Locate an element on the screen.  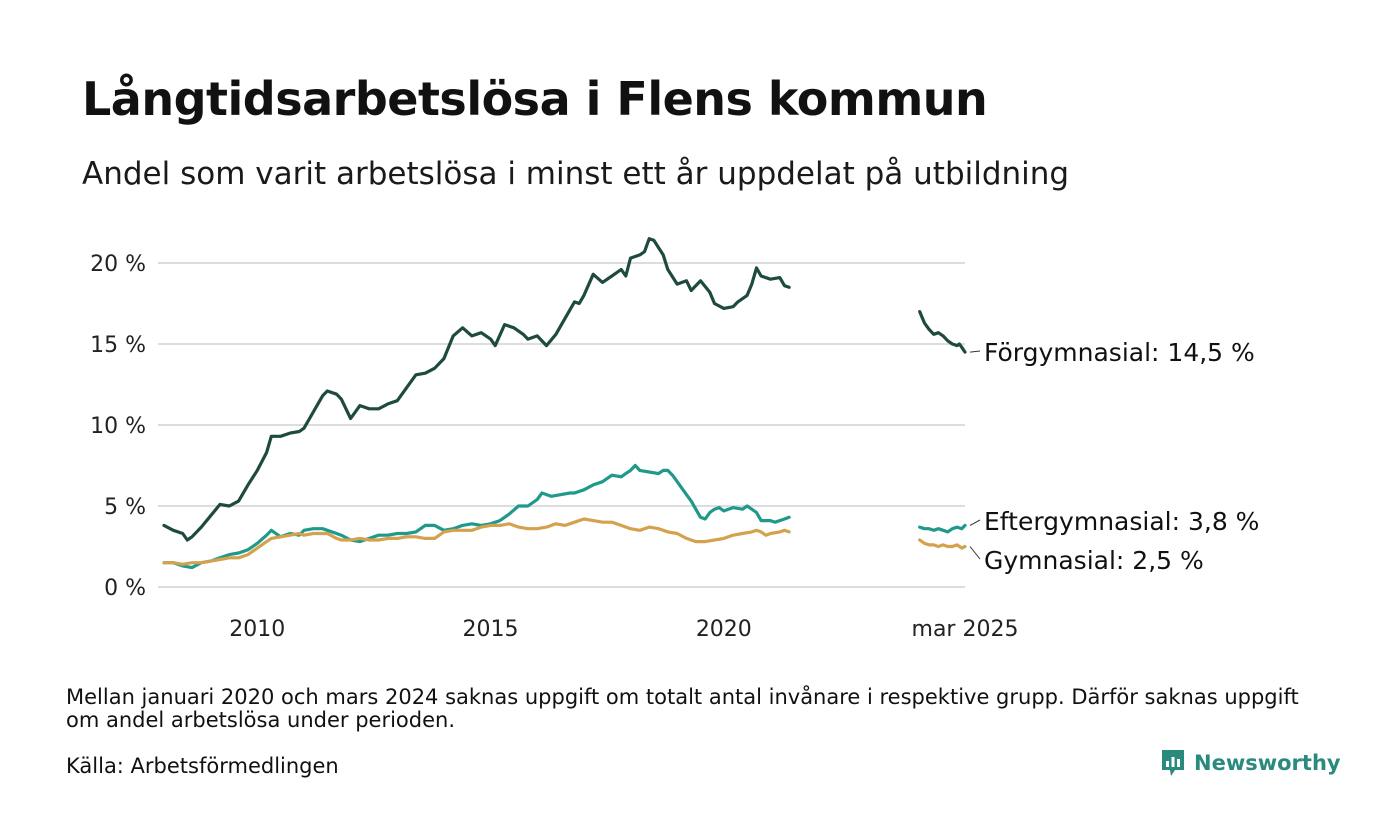
x-tick-label: 2020 is located at coordinates (724, 629).